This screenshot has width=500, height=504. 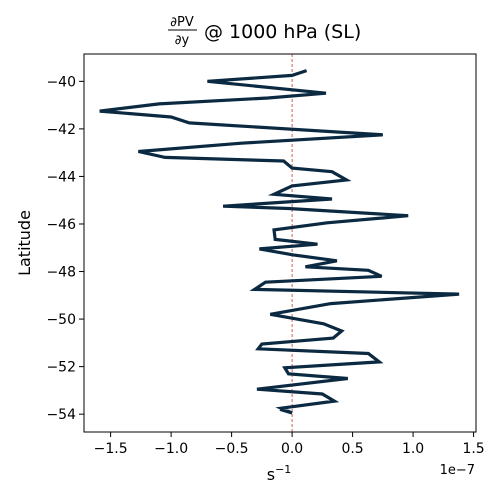 What do you see at coordinates (111, 449) in the screenshot?
I see `x-tick-label: −1.5` at bounding box center [111, 449].